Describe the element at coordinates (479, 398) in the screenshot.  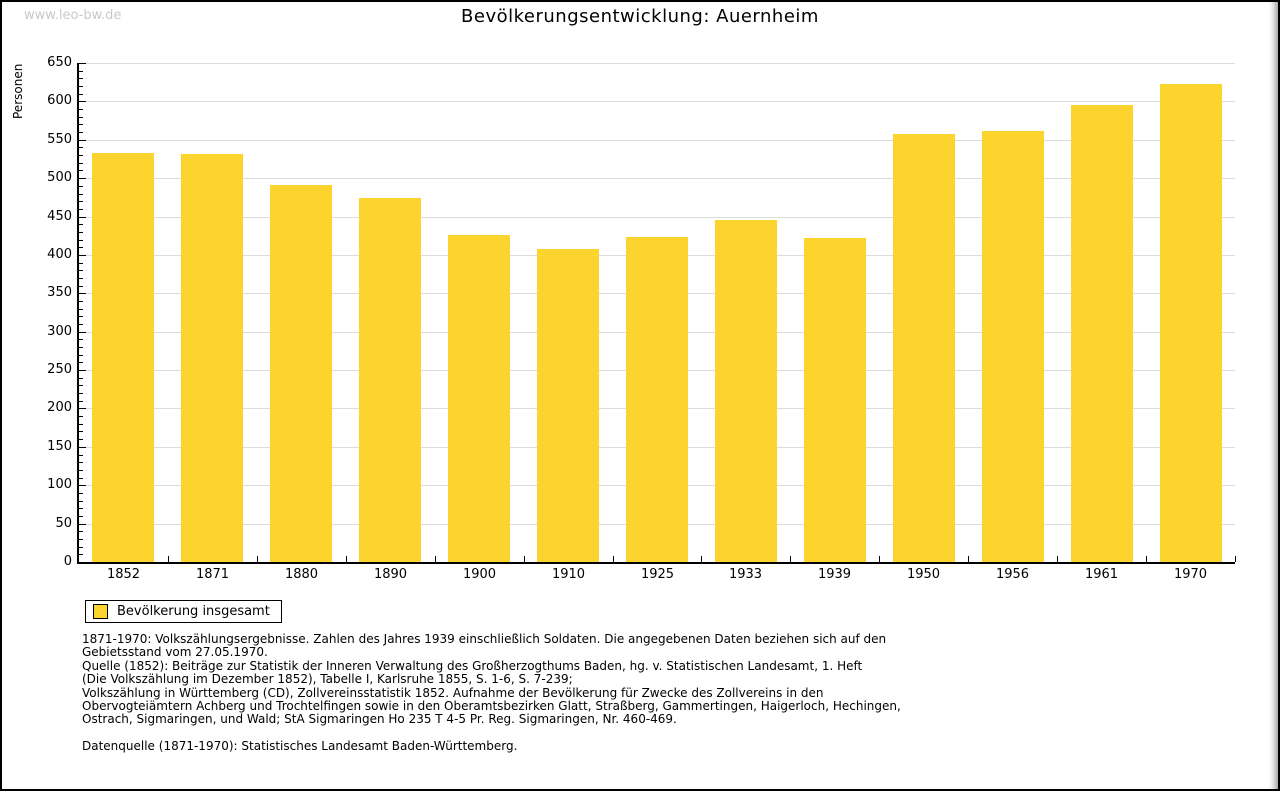
I see `bar-1900` at that location.